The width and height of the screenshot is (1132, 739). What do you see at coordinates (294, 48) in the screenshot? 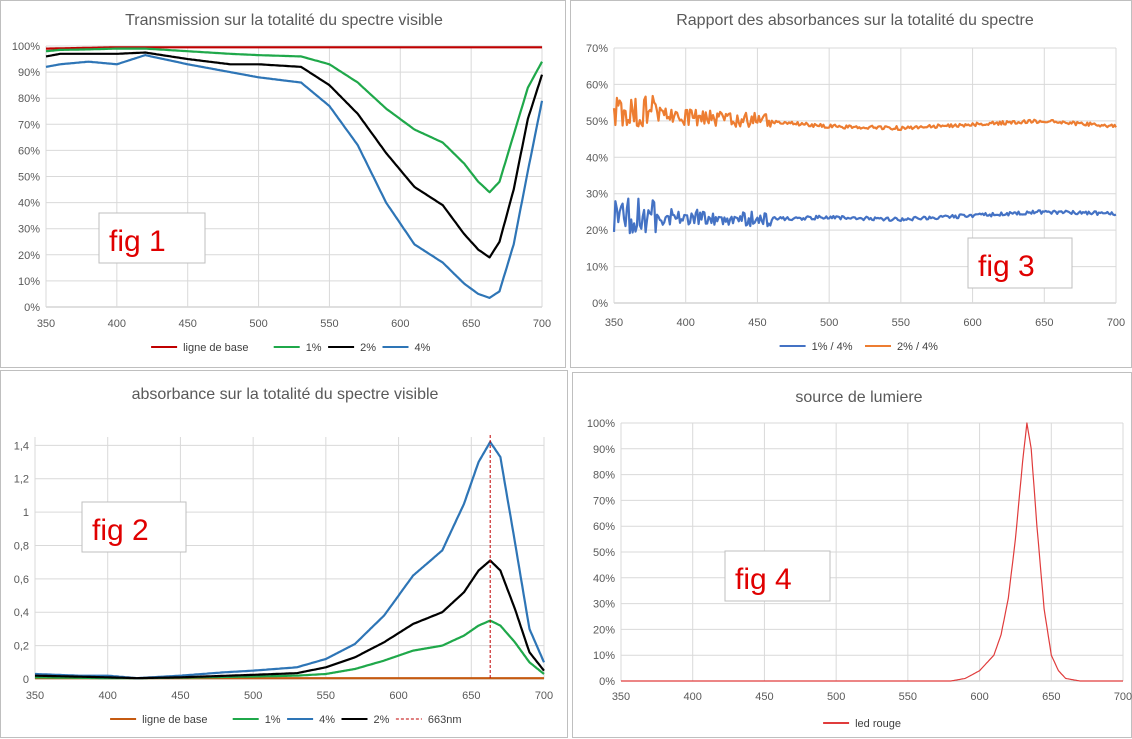
I see `series-line-ligne-de-base` at bounding box center [294, 48].